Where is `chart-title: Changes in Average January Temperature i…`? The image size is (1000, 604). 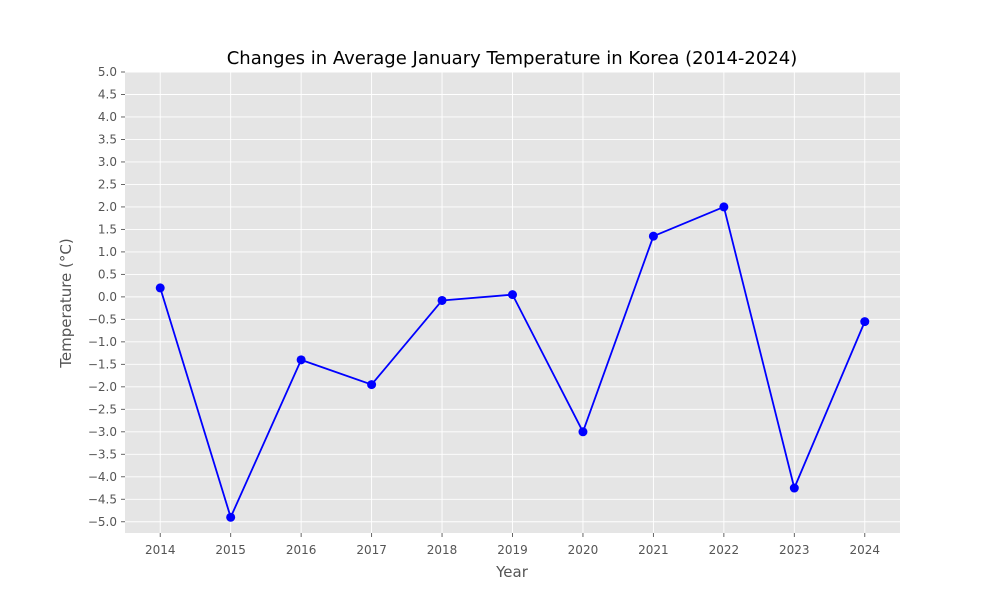
chart-title: Changes in Average January Temperature i… is located at coordinates (512, 58).